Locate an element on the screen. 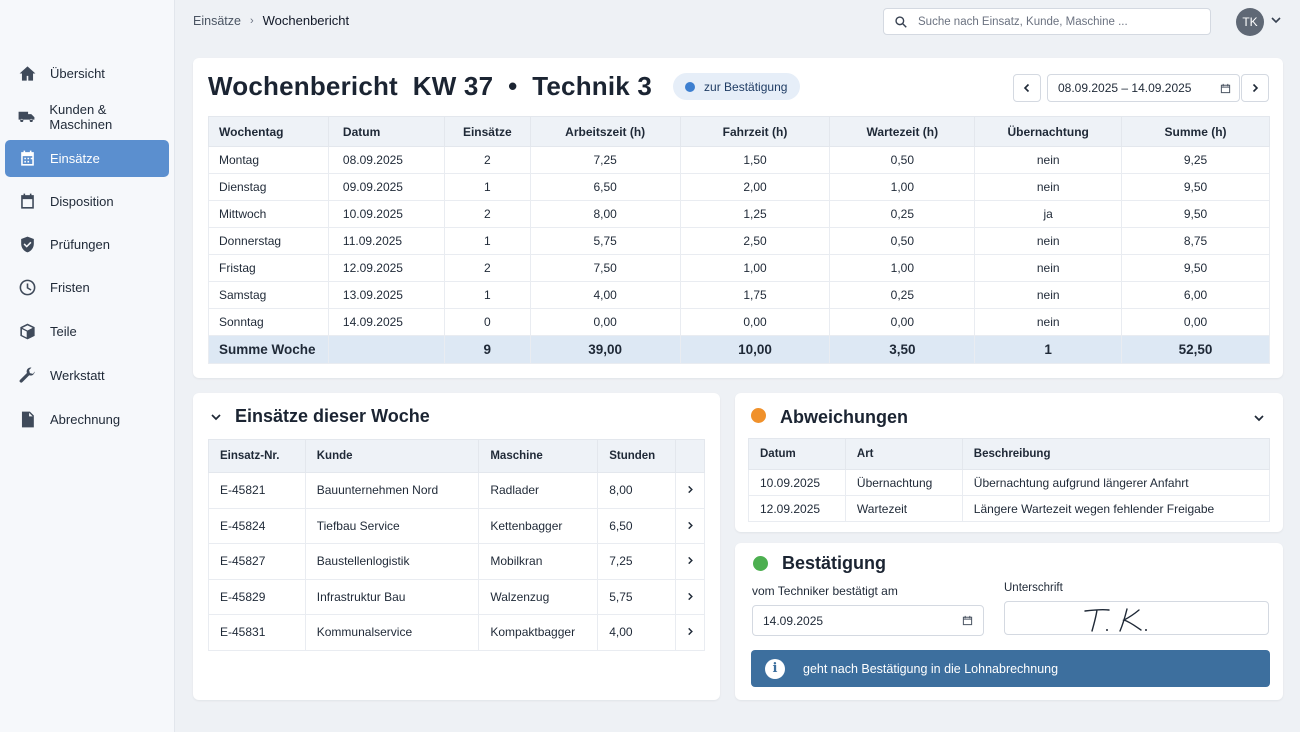 The image size is (1300, 732). cell-hours: 5,75 is located at coordinates (637, 596).